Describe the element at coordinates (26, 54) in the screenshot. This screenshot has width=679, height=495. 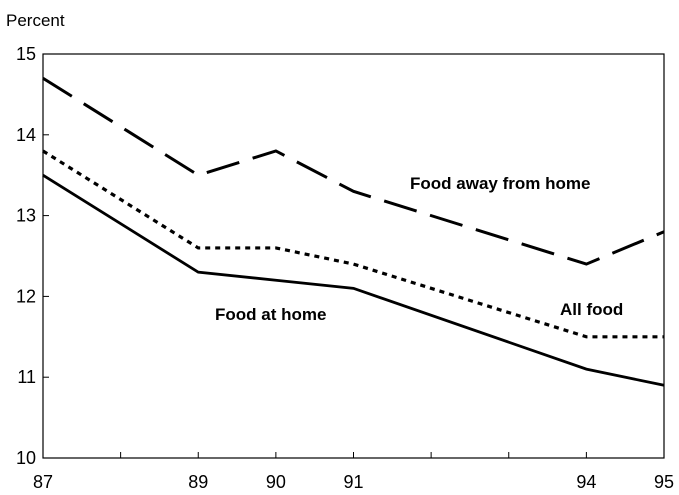
I see `y-tick-label-15: 15` at that location.